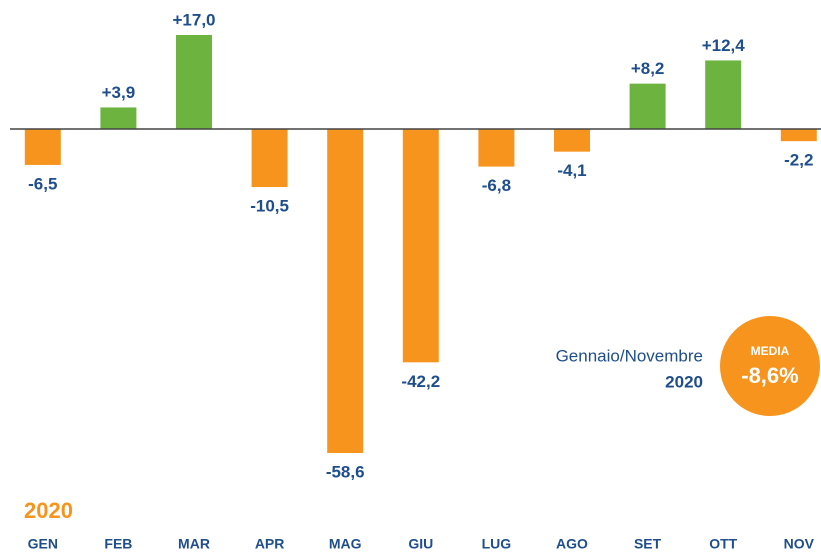 The image size is (821, 552). I want to click on value-label: -2,2, so click(798, 160).